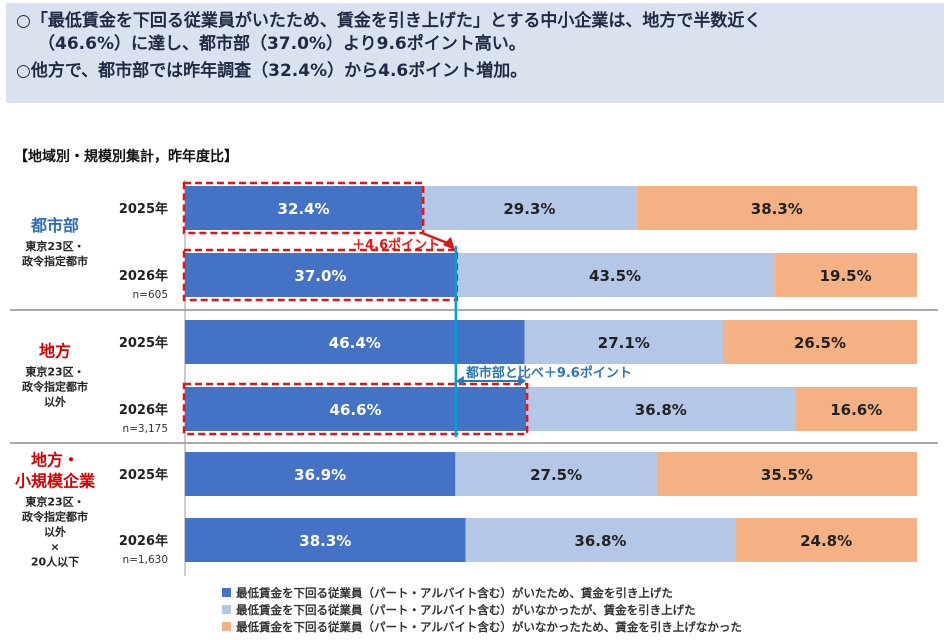 This screenshot has width=948, height=640. Describe the element at coordinates (55, 562) in the screenshot. I see `group-sublabel: 20人以下` at that location.